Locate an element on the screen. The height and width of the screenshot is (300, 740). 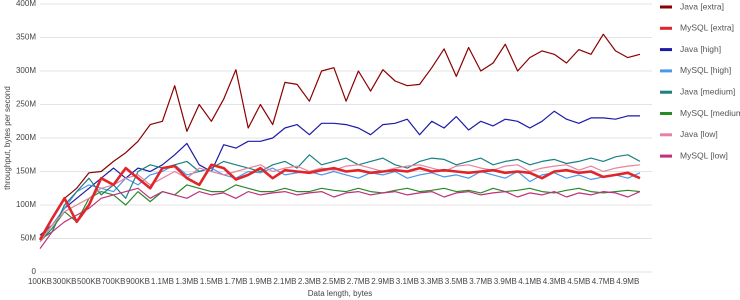
y-tick-label: 50M is located at coordinates (28, 238).